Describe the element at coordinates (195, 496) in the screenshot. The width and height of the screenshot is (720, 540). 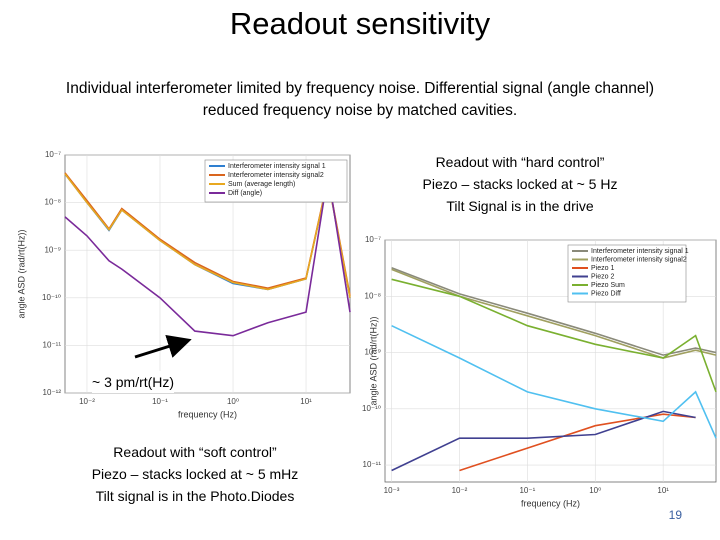
I see `note-line: Tilt signal is in the Photo.Diodes` at that location.